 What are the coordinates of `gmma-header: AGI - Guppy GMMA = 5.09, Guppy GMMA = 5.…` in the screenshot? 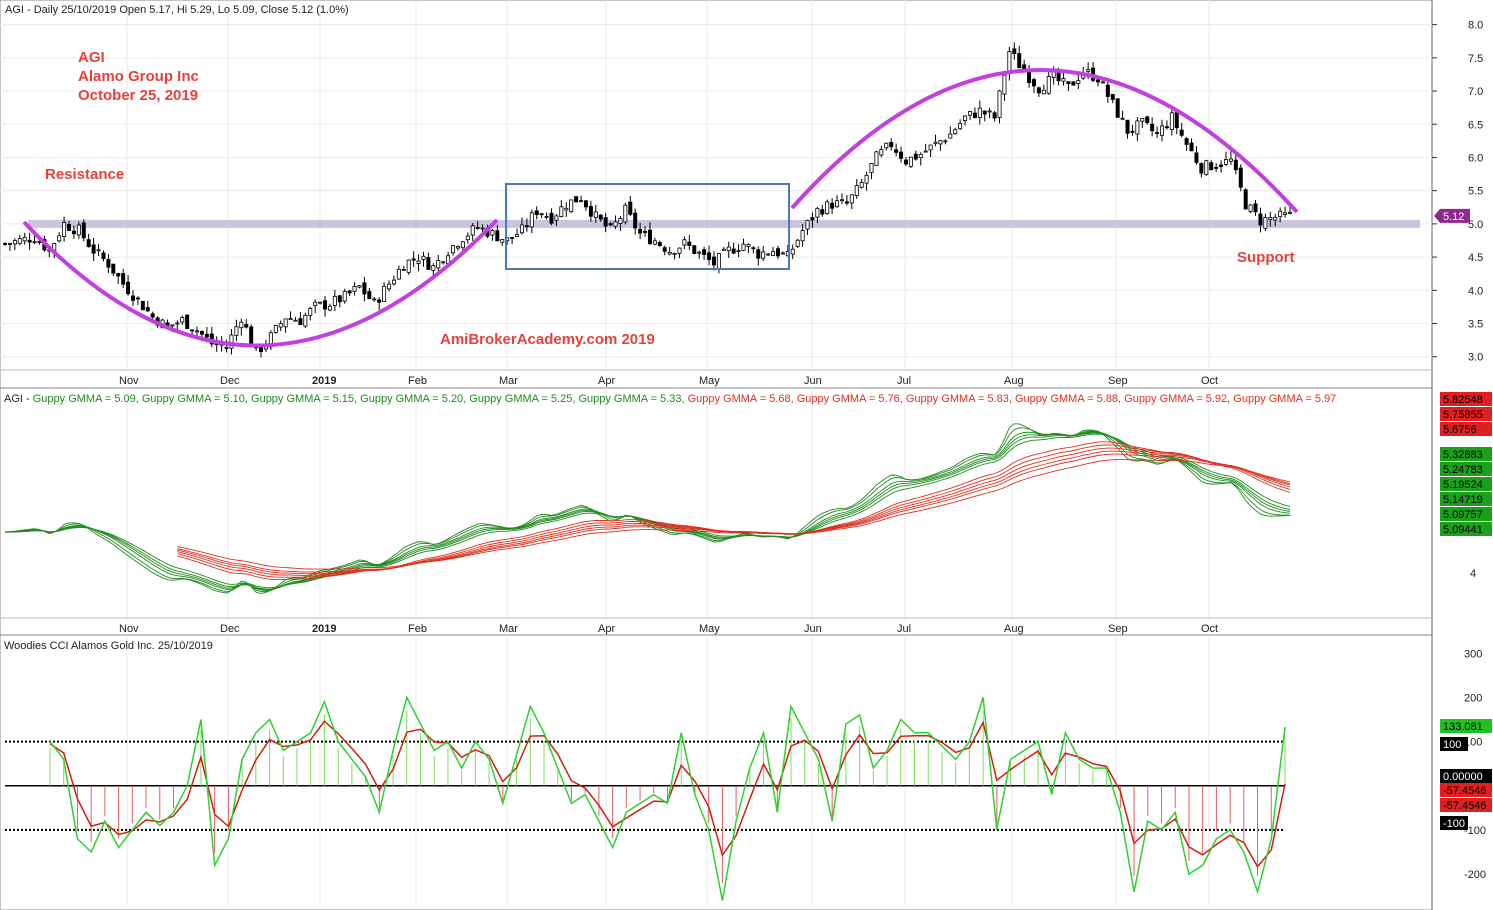 It's located at (670, 399).